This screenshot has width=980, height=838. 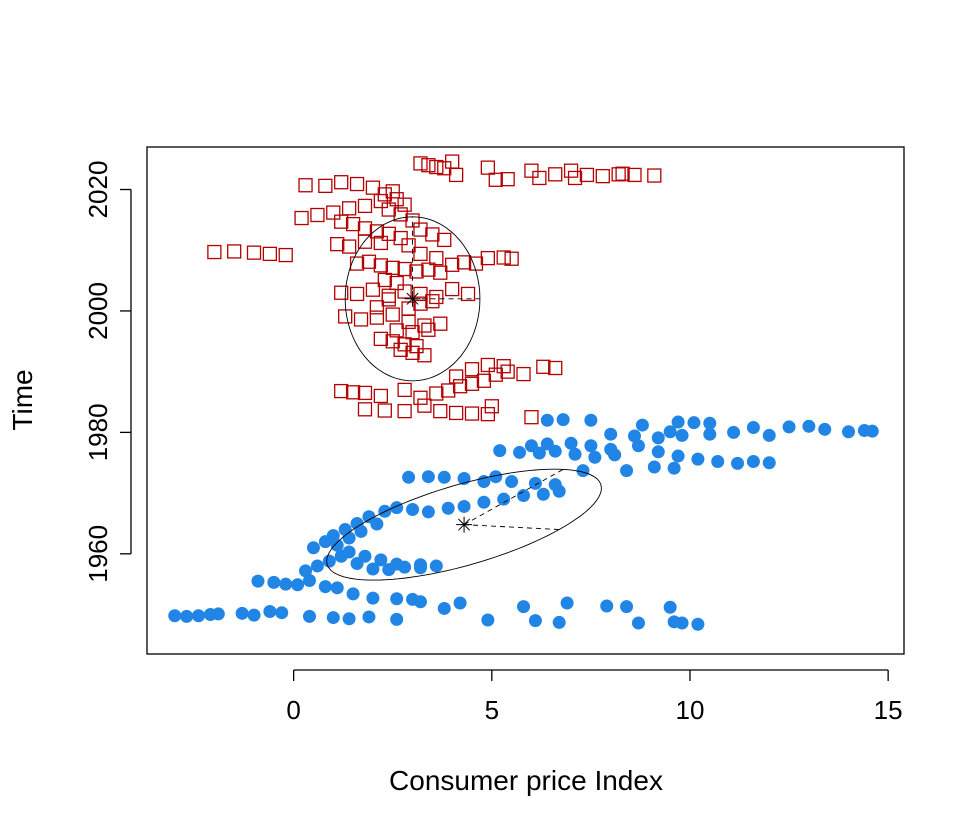 What do you see at coordinates (107, 372) in the screenshot?
I see `y-axis: 1960 1980 2000 2020` at bounding box center [107, 372].